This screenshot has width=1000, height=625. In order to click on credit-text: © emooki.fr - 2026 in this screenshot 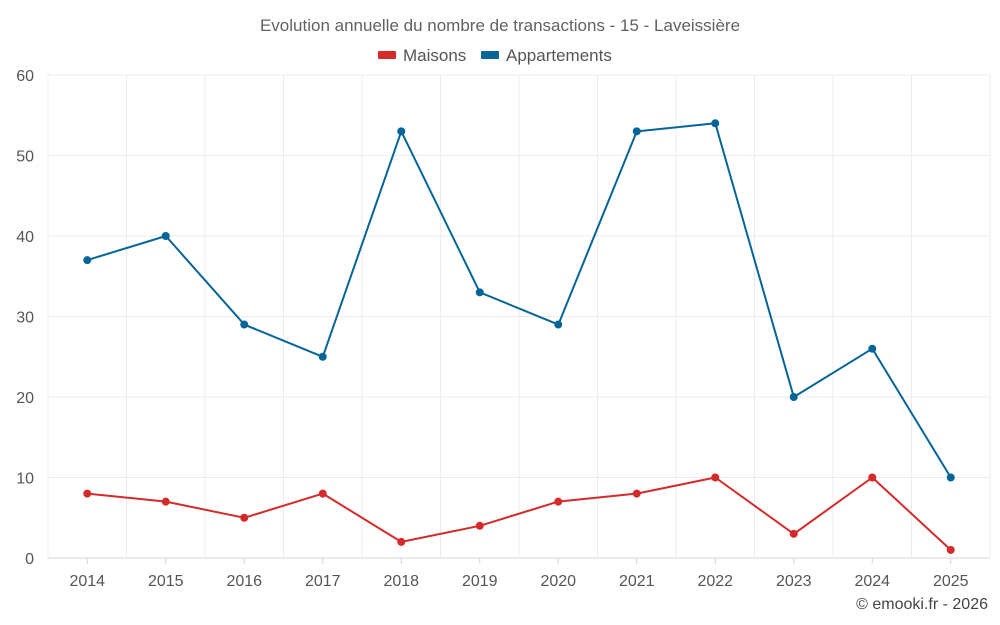, I will do `click(922, 604)`.